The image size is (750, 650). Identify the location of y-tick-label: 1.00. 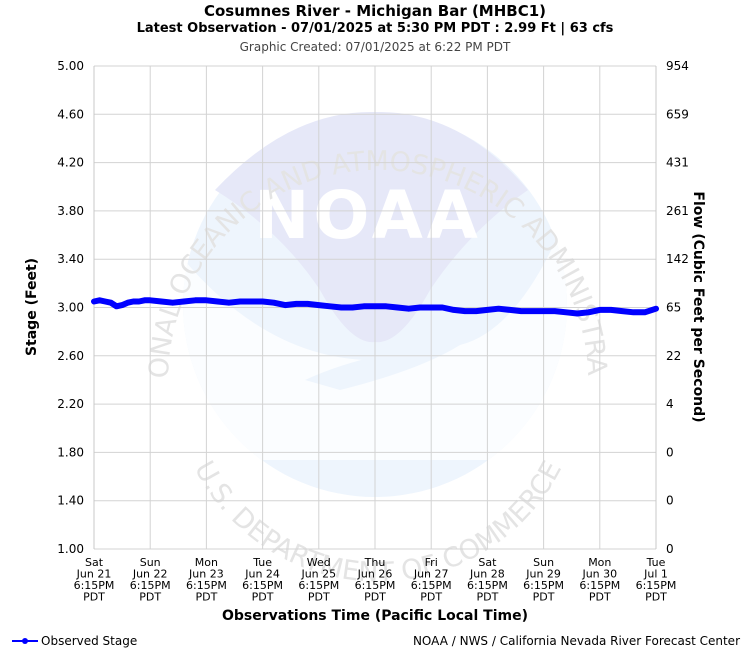
(70, 549).